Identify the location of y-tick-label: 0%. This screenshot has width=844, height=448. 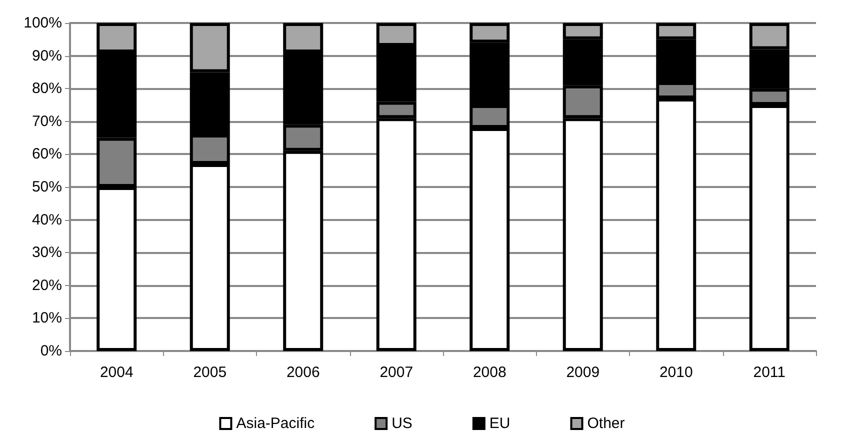
(51, 351).